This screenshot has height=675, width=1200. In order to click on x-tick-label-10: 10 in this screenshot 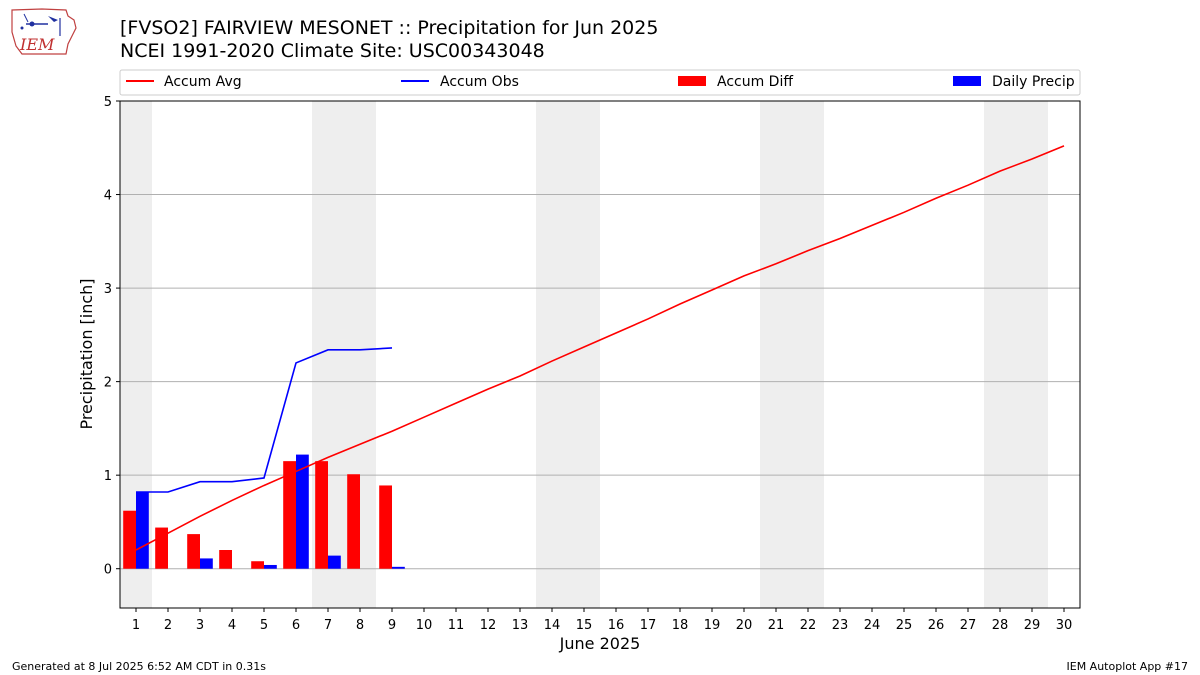, I will do `click(424, 625)`.